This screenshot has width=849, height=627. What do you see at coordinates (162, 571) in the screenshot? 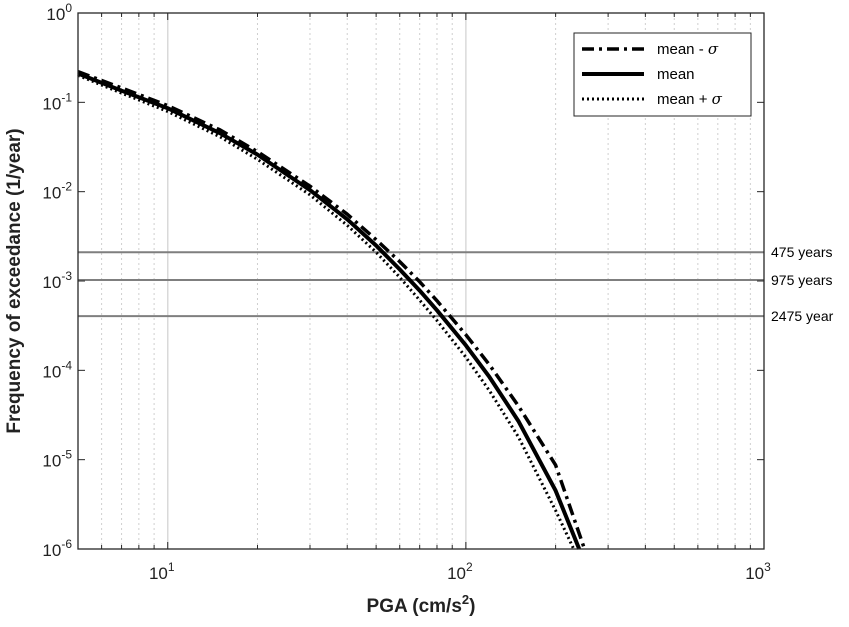
I see `x-tick-label: 10¹` at bounding box center [162, 571].